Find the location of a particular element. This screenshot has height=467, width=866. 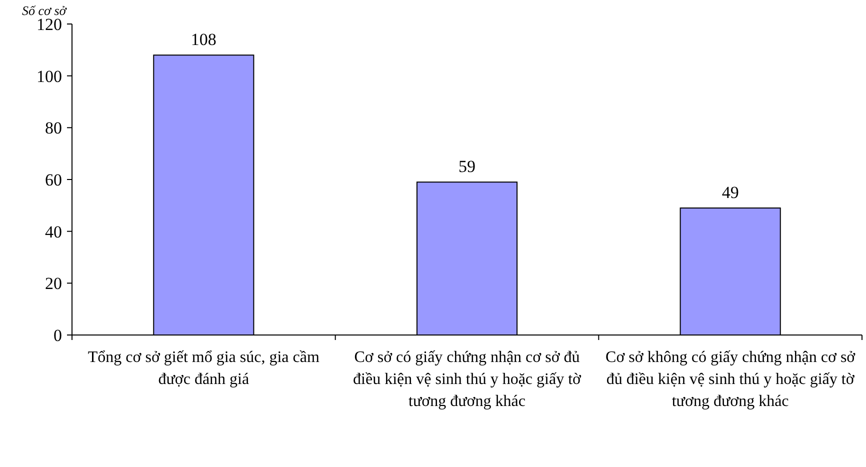

y-tick-label: 20 is located at coordinates (53, 284).